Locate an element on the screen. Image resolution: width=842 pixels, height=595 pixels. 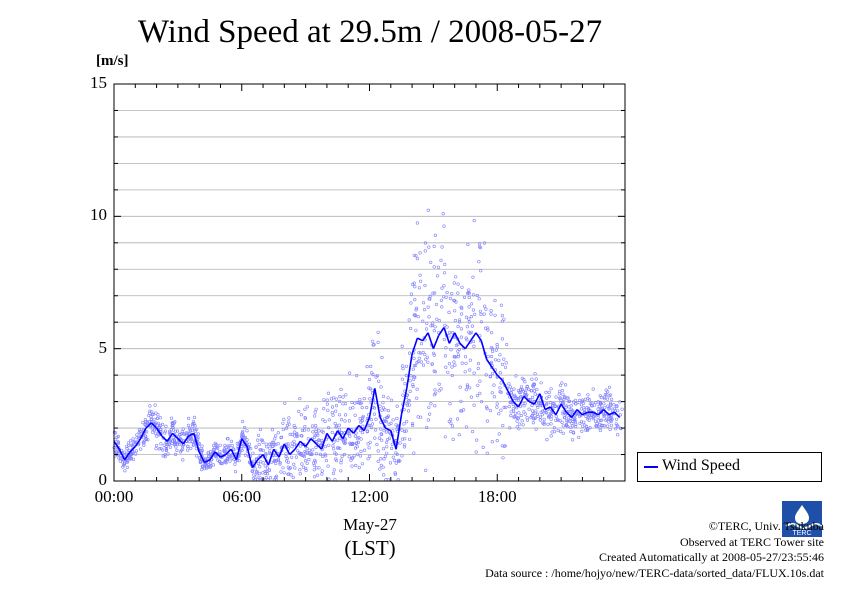
chart-title: Wind Speed at 29.5m / 2008-05-27 is located at coordinates (370, 32).